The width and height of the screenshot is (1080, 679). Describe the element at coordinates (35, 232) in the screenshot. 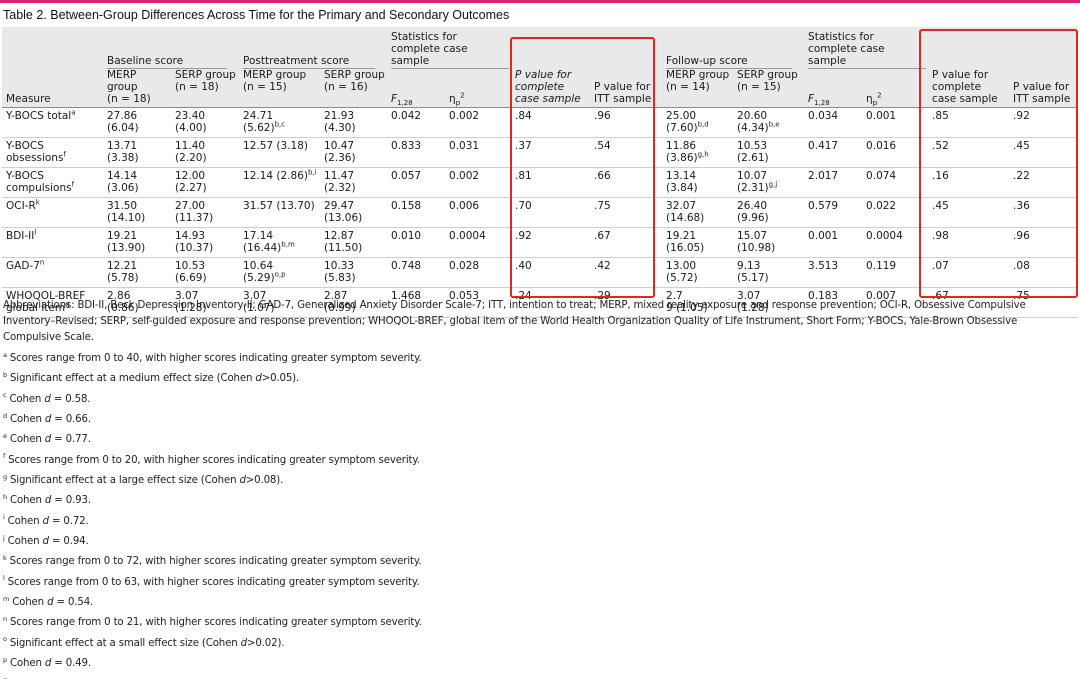

I see `footnote-marker: l` at that location.